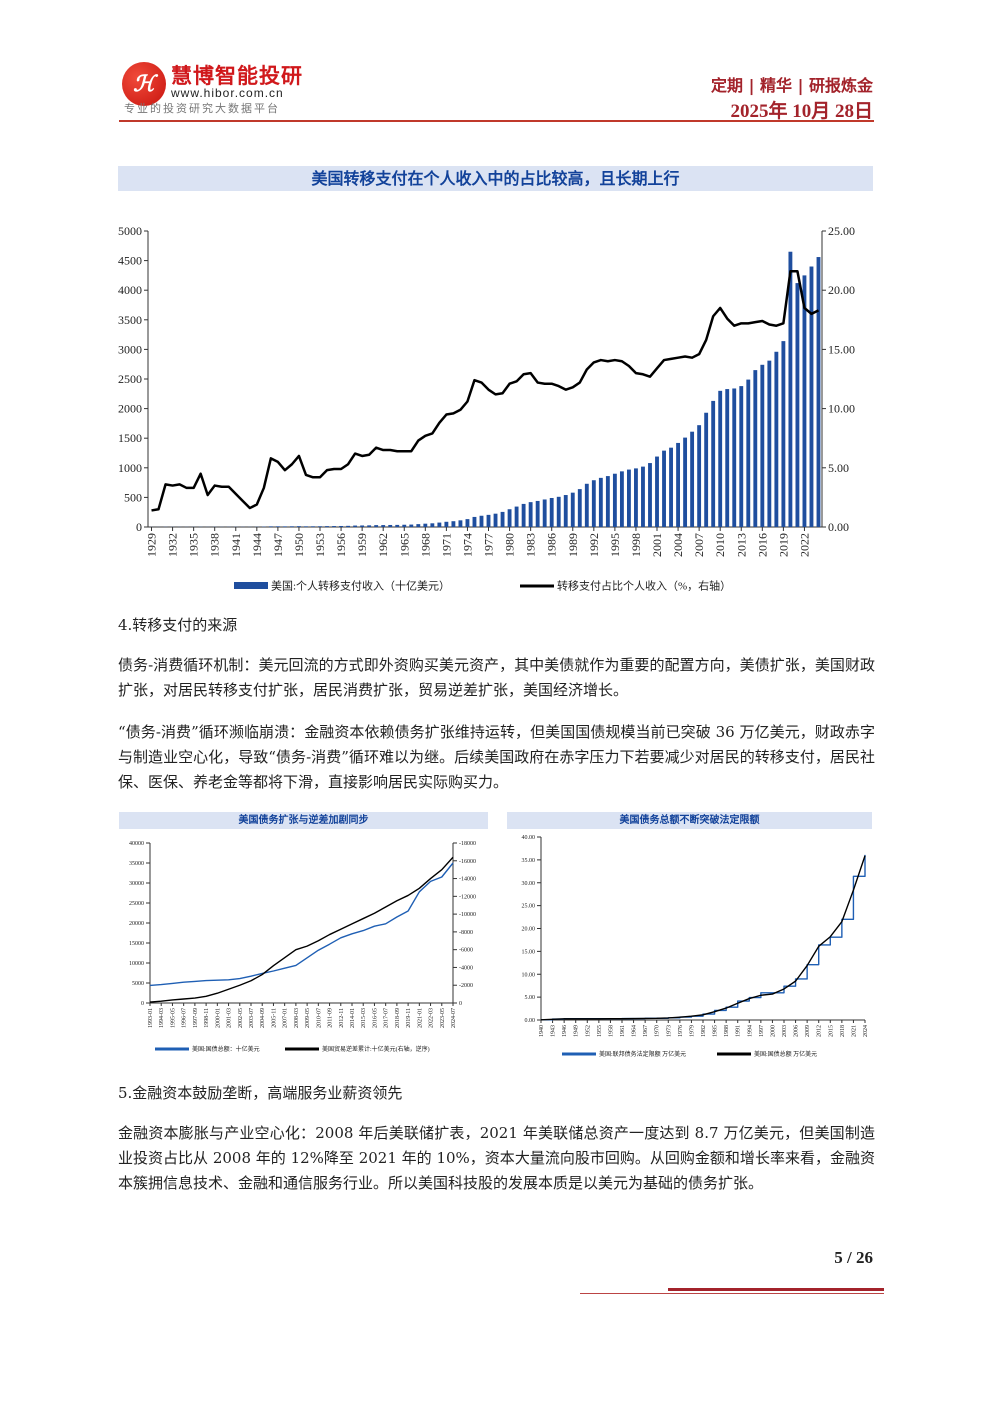 This screenshot has height=1403, width=992. What do you see at coordinates (319, 1018) in the screenshot?
I see `x-tick-label: 2010-07` at bounding box center [319, 1018].